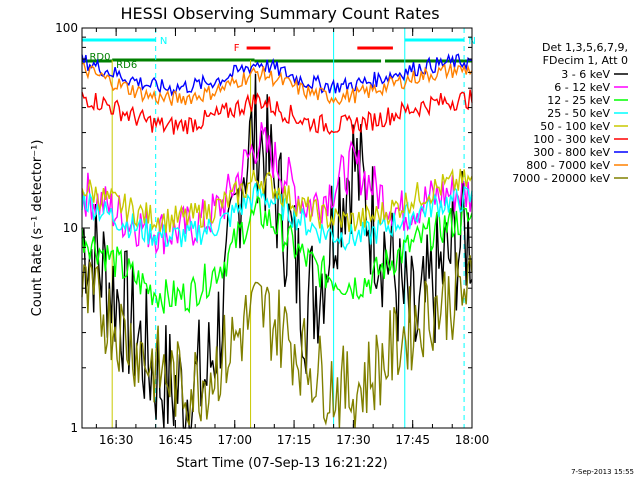  What do you see at coordinates (578, 100) in the screenshot?
I see `legend-label: 12 - 25 keV` at bounding box center [578, 100].